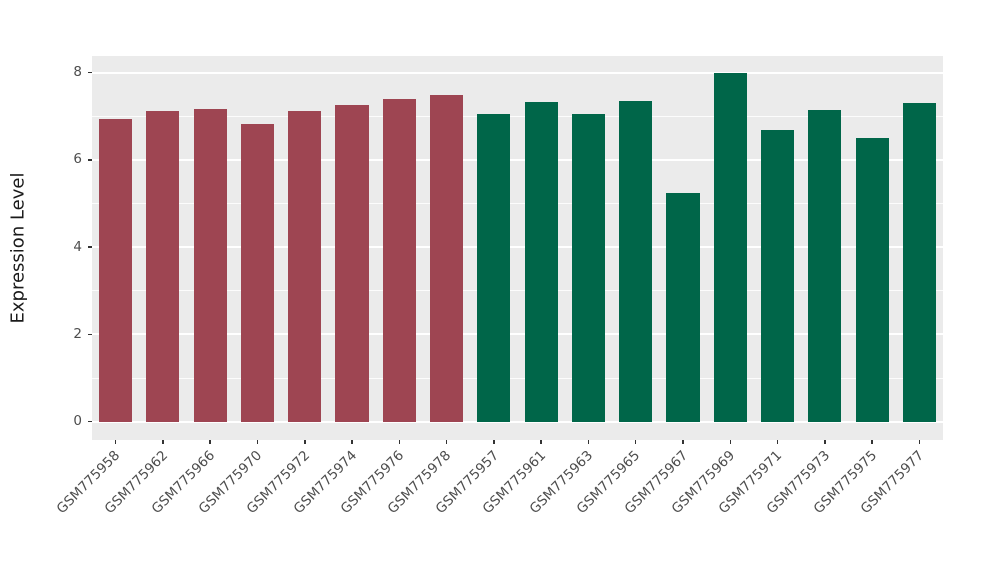 Image resolution: width=1000 pixels, height=580 pixels. I want to click on y-tick-label: 6, so click(77, 159).